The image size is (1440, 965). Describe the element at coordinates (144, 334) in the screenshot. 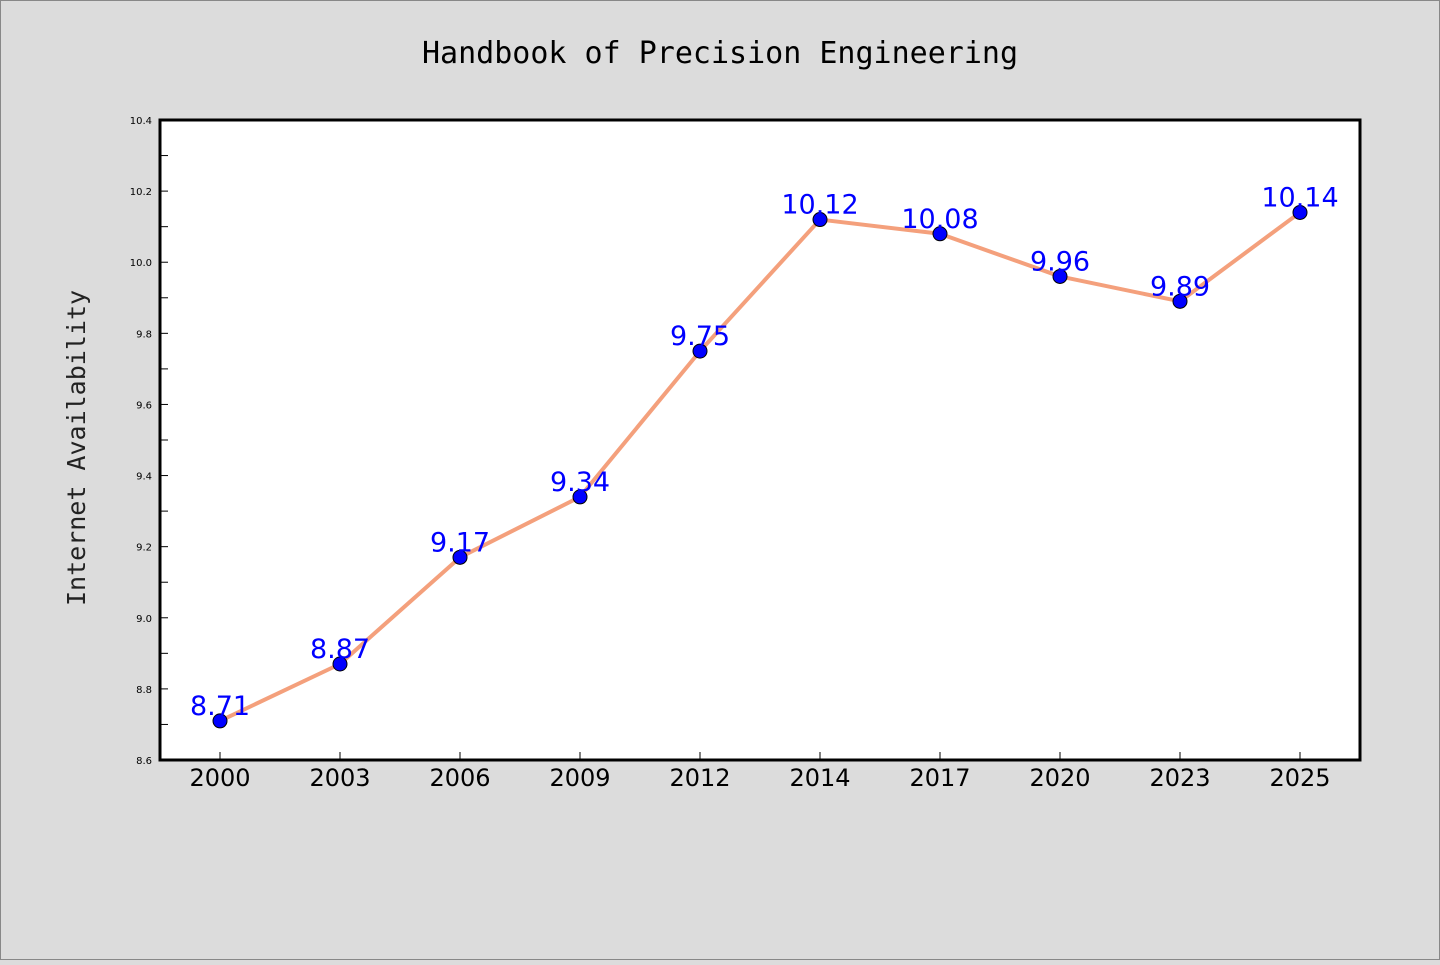

I see `y-tick-label: 9.8` at that location.